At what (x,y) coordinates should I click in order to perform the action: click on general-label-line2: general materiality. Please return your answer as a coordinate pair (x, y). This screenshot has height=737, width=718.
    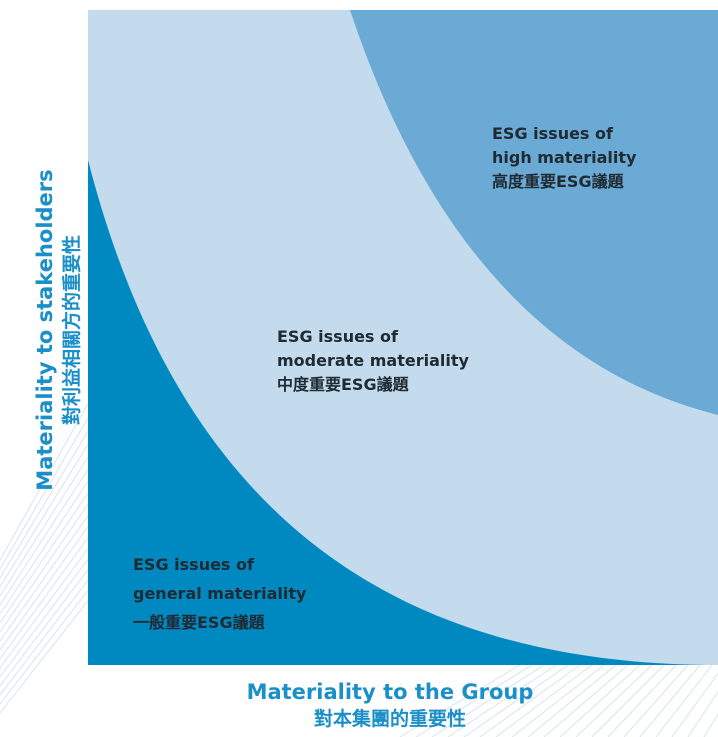
    Looking at the image, I should click on (220, 593).